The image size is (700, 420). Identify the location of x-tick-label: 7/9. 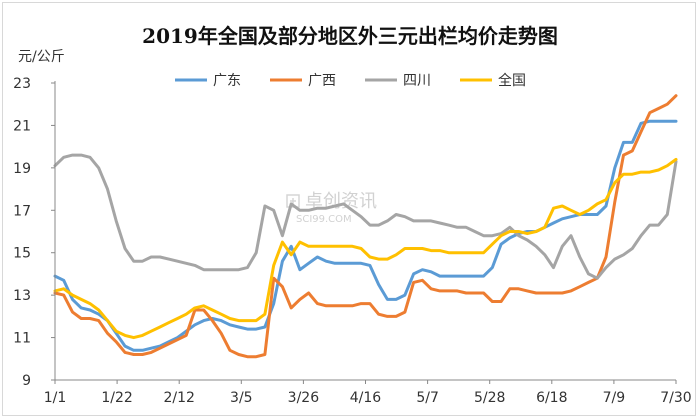
(614, 398).